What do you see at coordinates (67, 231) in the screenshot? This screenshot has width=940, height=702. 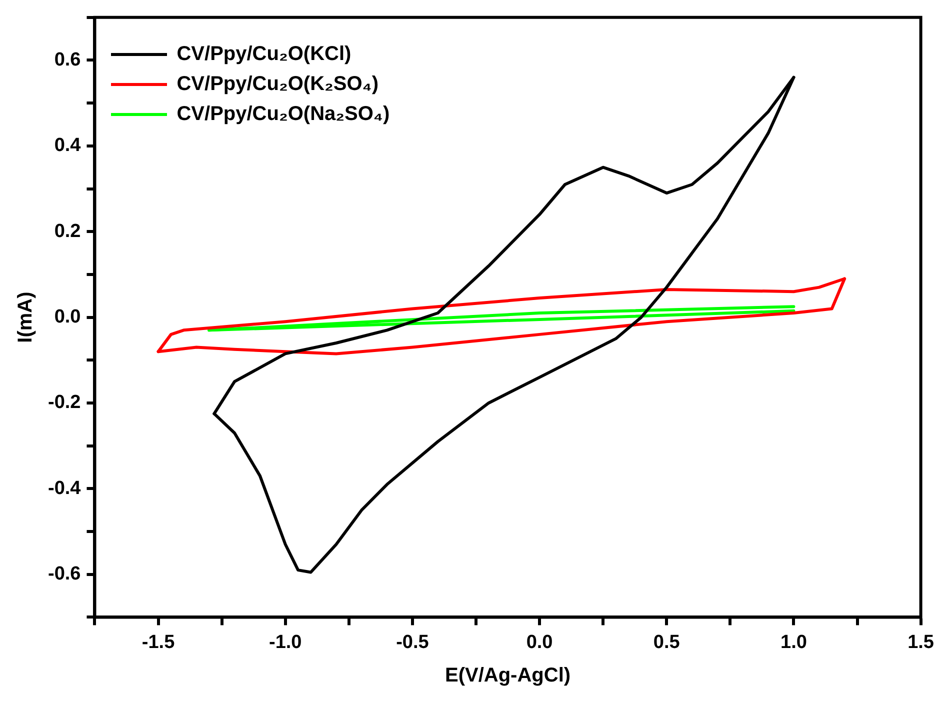 I see `y-tick-label: 0.2` at bounding box center [67, 231].